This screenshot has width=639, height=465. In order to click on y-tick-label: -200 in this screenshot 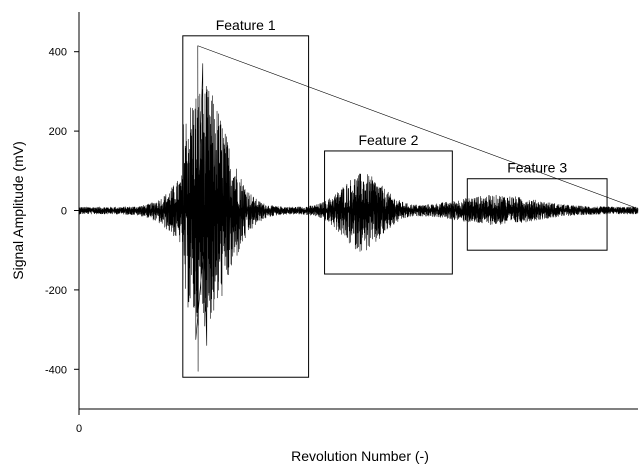, I will do `click(56, 291)`.